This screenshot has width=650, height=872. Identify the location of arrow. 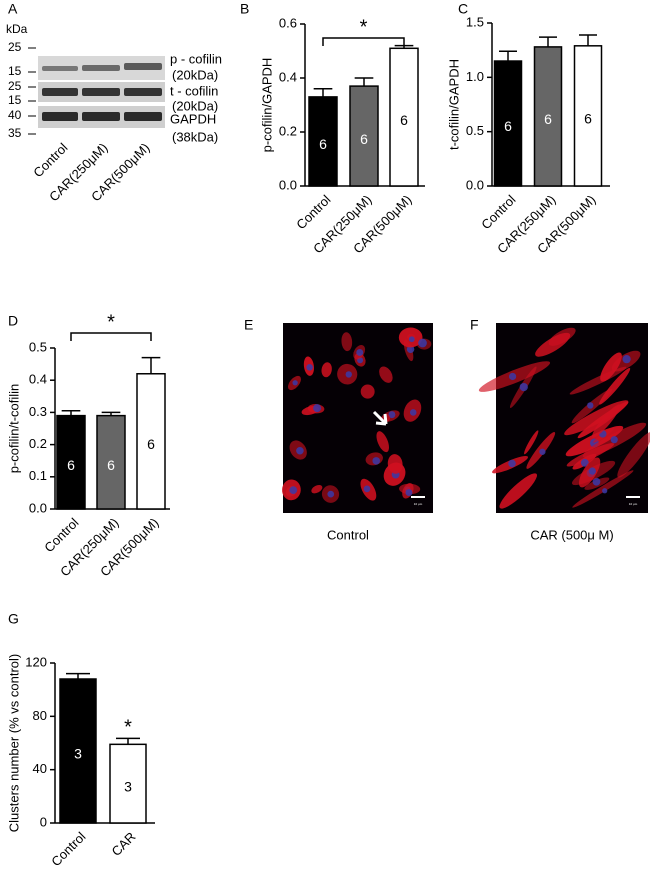
(380, 418).